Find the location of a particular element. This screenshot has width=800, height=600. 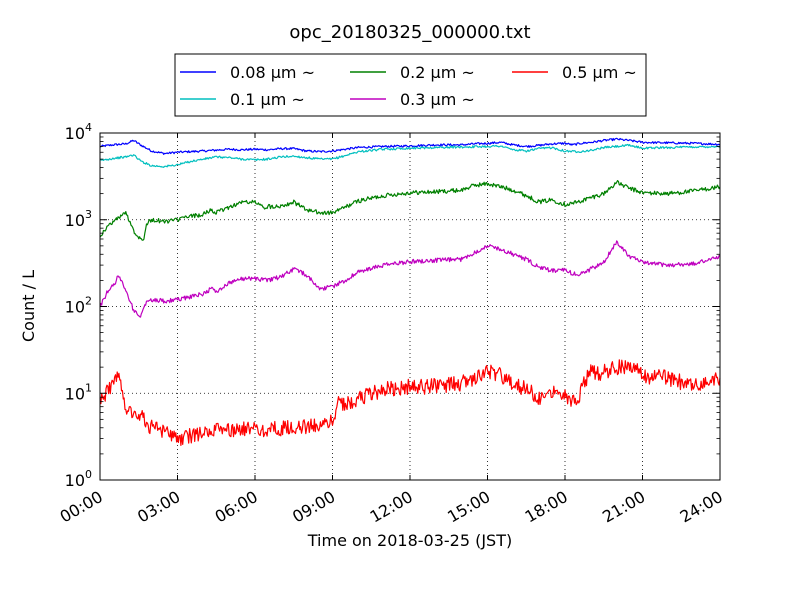

y-tick-label: 10³ is located at coordinates (78, 219).